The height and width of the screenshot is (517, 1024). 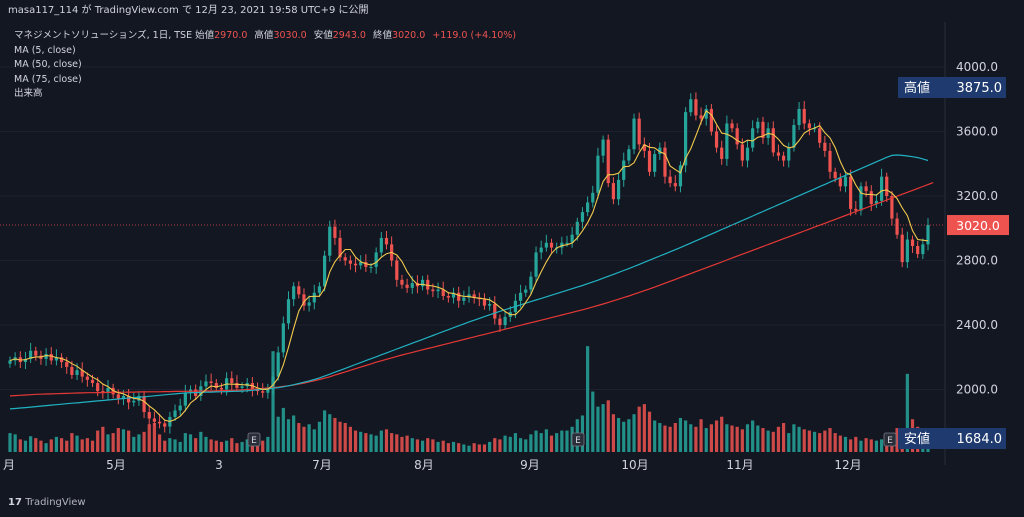 I want to click on tradingview-logo: 𝟭𝟳 TradingView, so click(x=47, y=502).